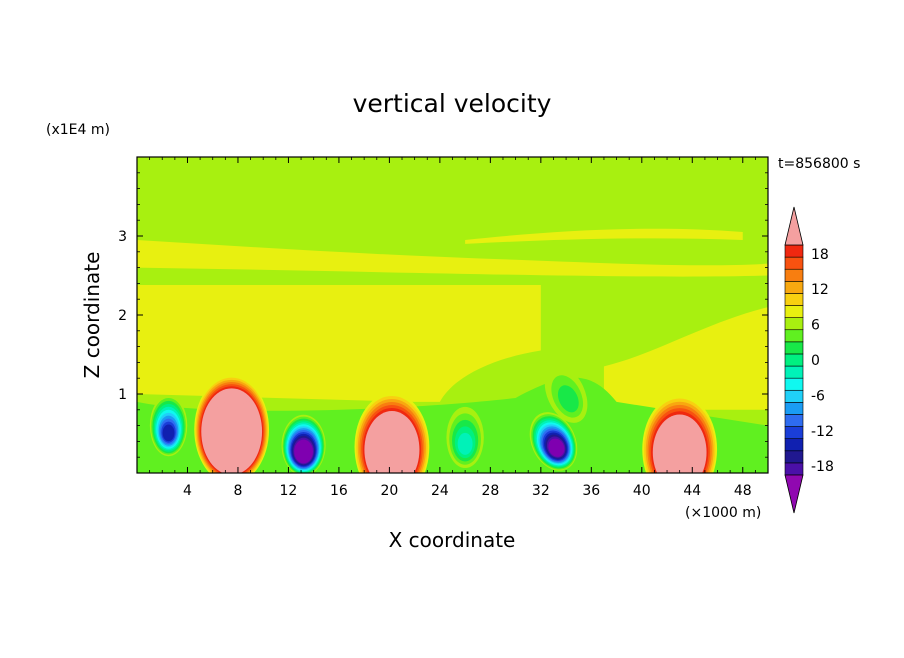  What do you see at coordinates (642, 491) in the screenshot?
I see `x-tick-label: 40` at bounding box center [642, 491].